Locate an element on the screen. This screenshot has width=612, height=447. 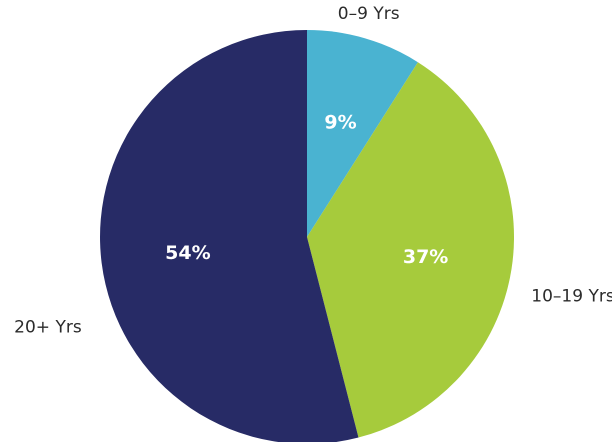
pie-slice-0-9-yrs is located at coordinates (362, 133).